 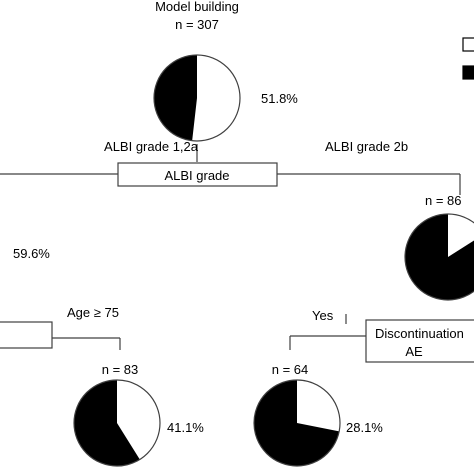 I want to click on left-node-percent: 59.6%, so click(x=31, y=253).